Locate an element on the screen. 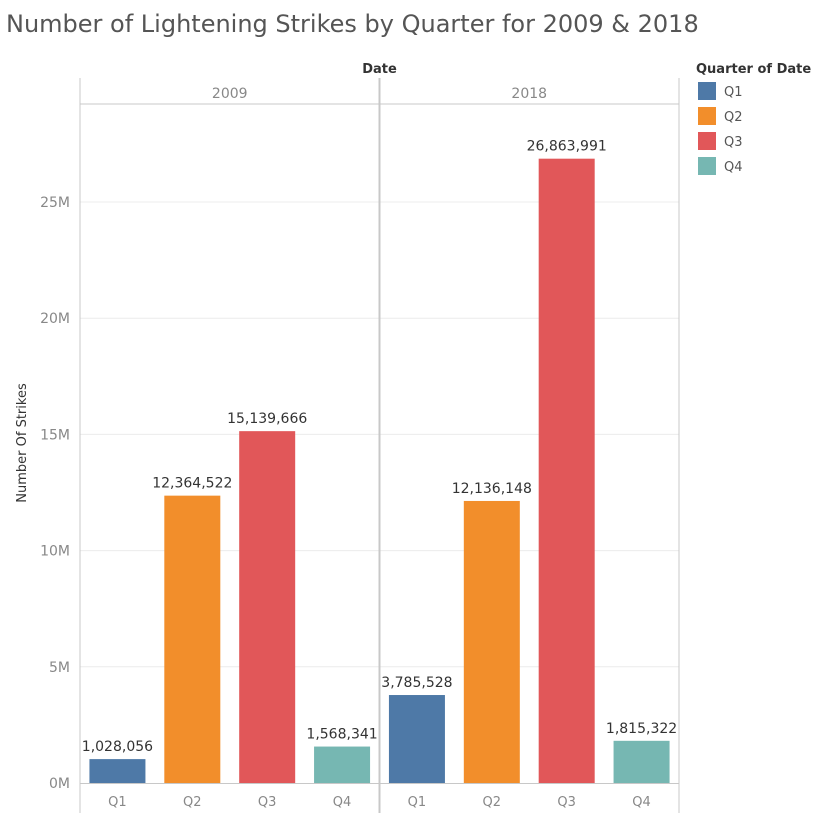  legend-swatch-Q2 is located at coordinates (707, 116).